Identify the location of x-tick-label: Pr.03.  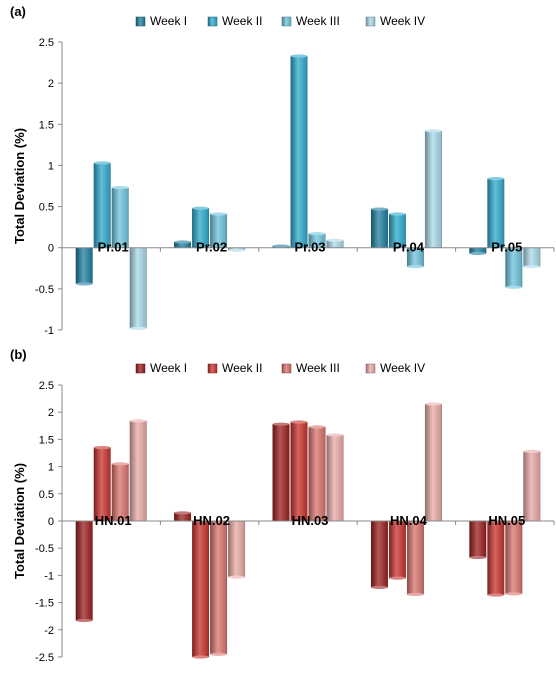
(309, 247).